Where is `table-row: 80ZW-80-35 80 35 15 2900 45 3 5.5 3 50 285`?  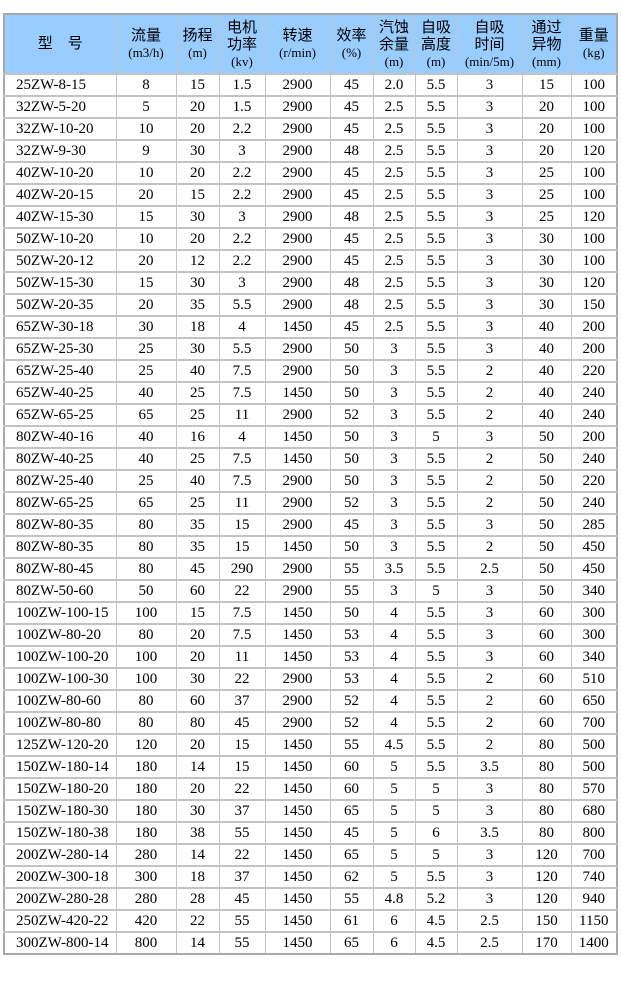 table-row: 80ZW-80-35 80 35 15 2900 45 3 5.5 3 50 285 is located at coordinates (310, 525).